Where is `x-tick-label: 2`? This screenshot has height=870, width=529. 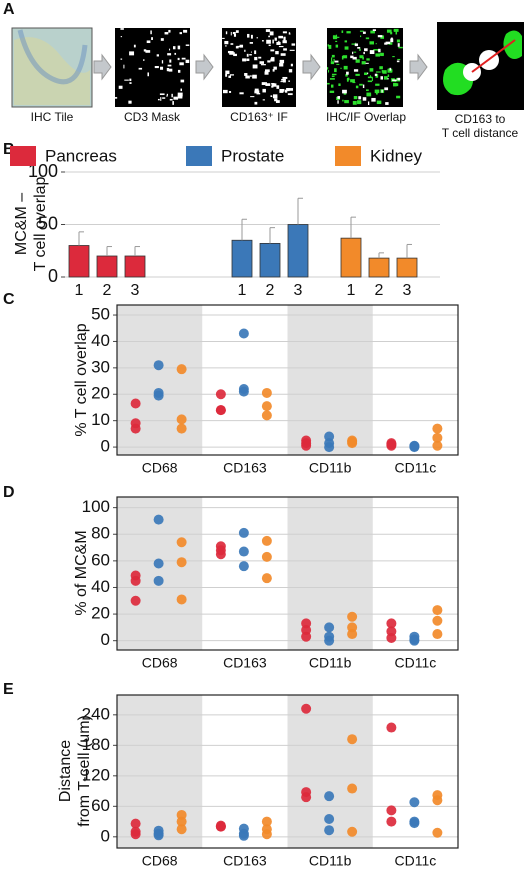 x-tick-label: 2 is located at coordinates (270, 290).